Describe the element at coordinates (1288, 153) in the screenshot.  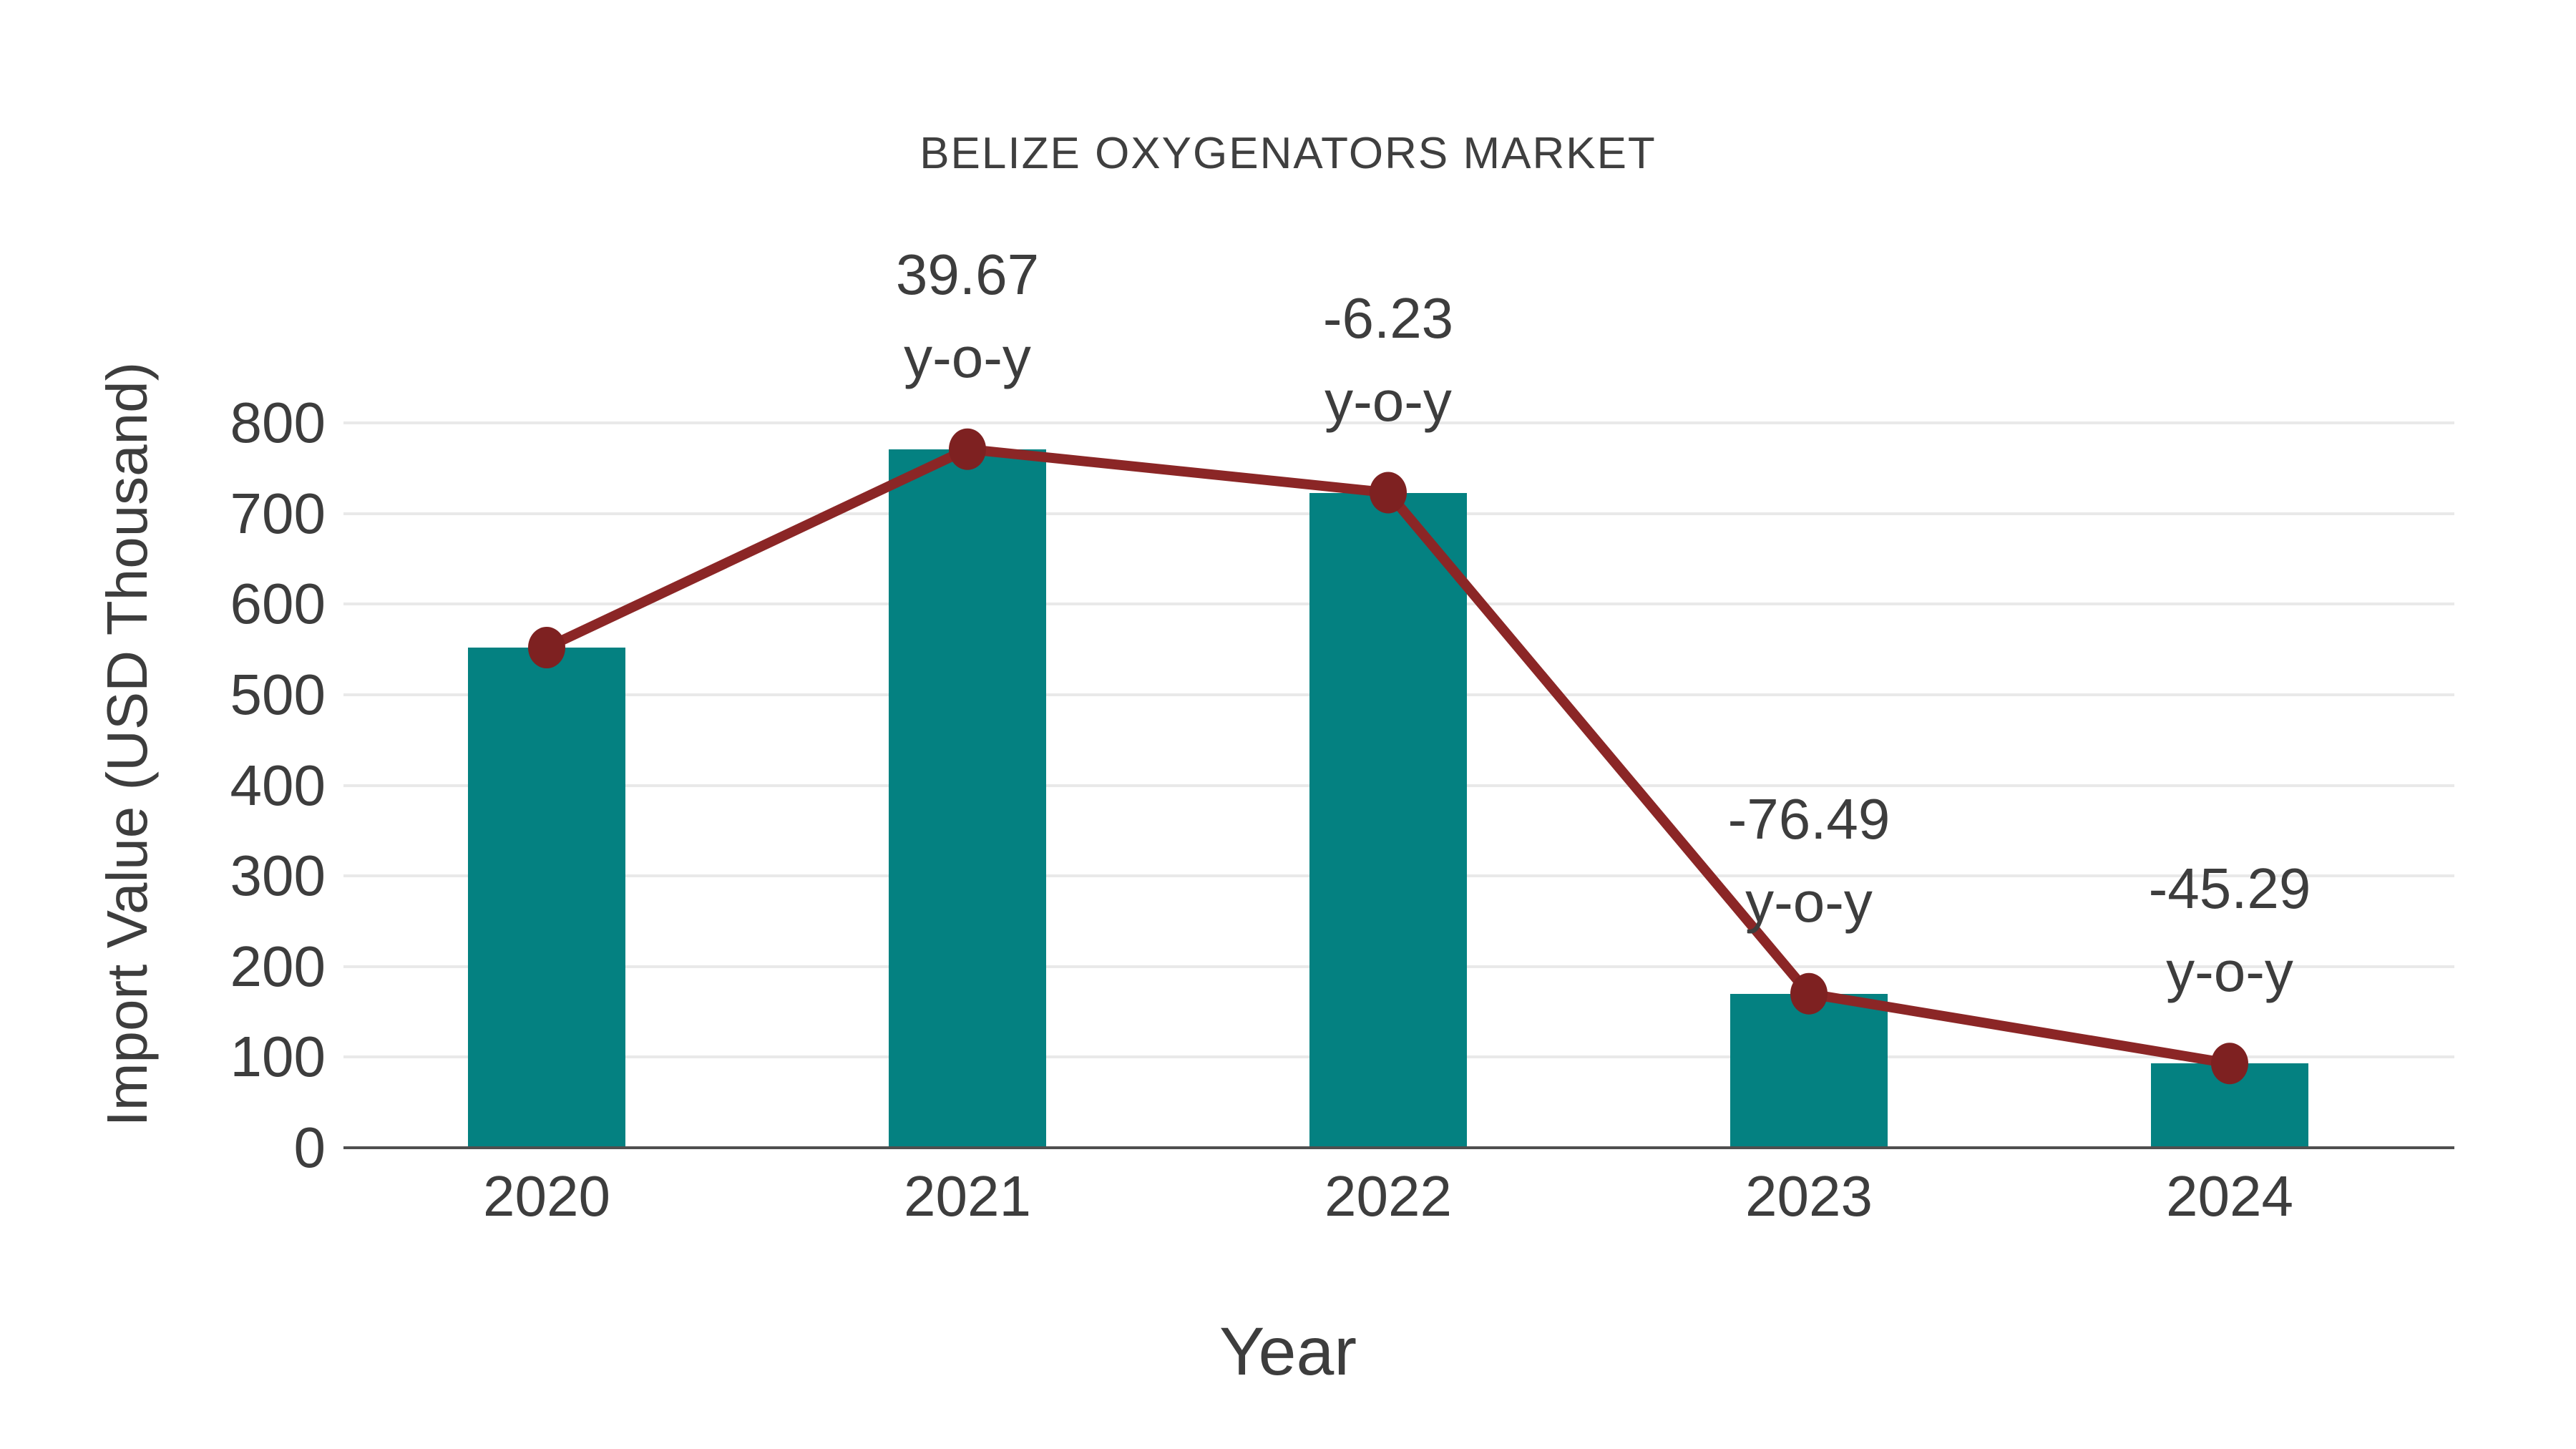
I see `chart-title: BELIZE OXYGENATORS MARKET` at that location.